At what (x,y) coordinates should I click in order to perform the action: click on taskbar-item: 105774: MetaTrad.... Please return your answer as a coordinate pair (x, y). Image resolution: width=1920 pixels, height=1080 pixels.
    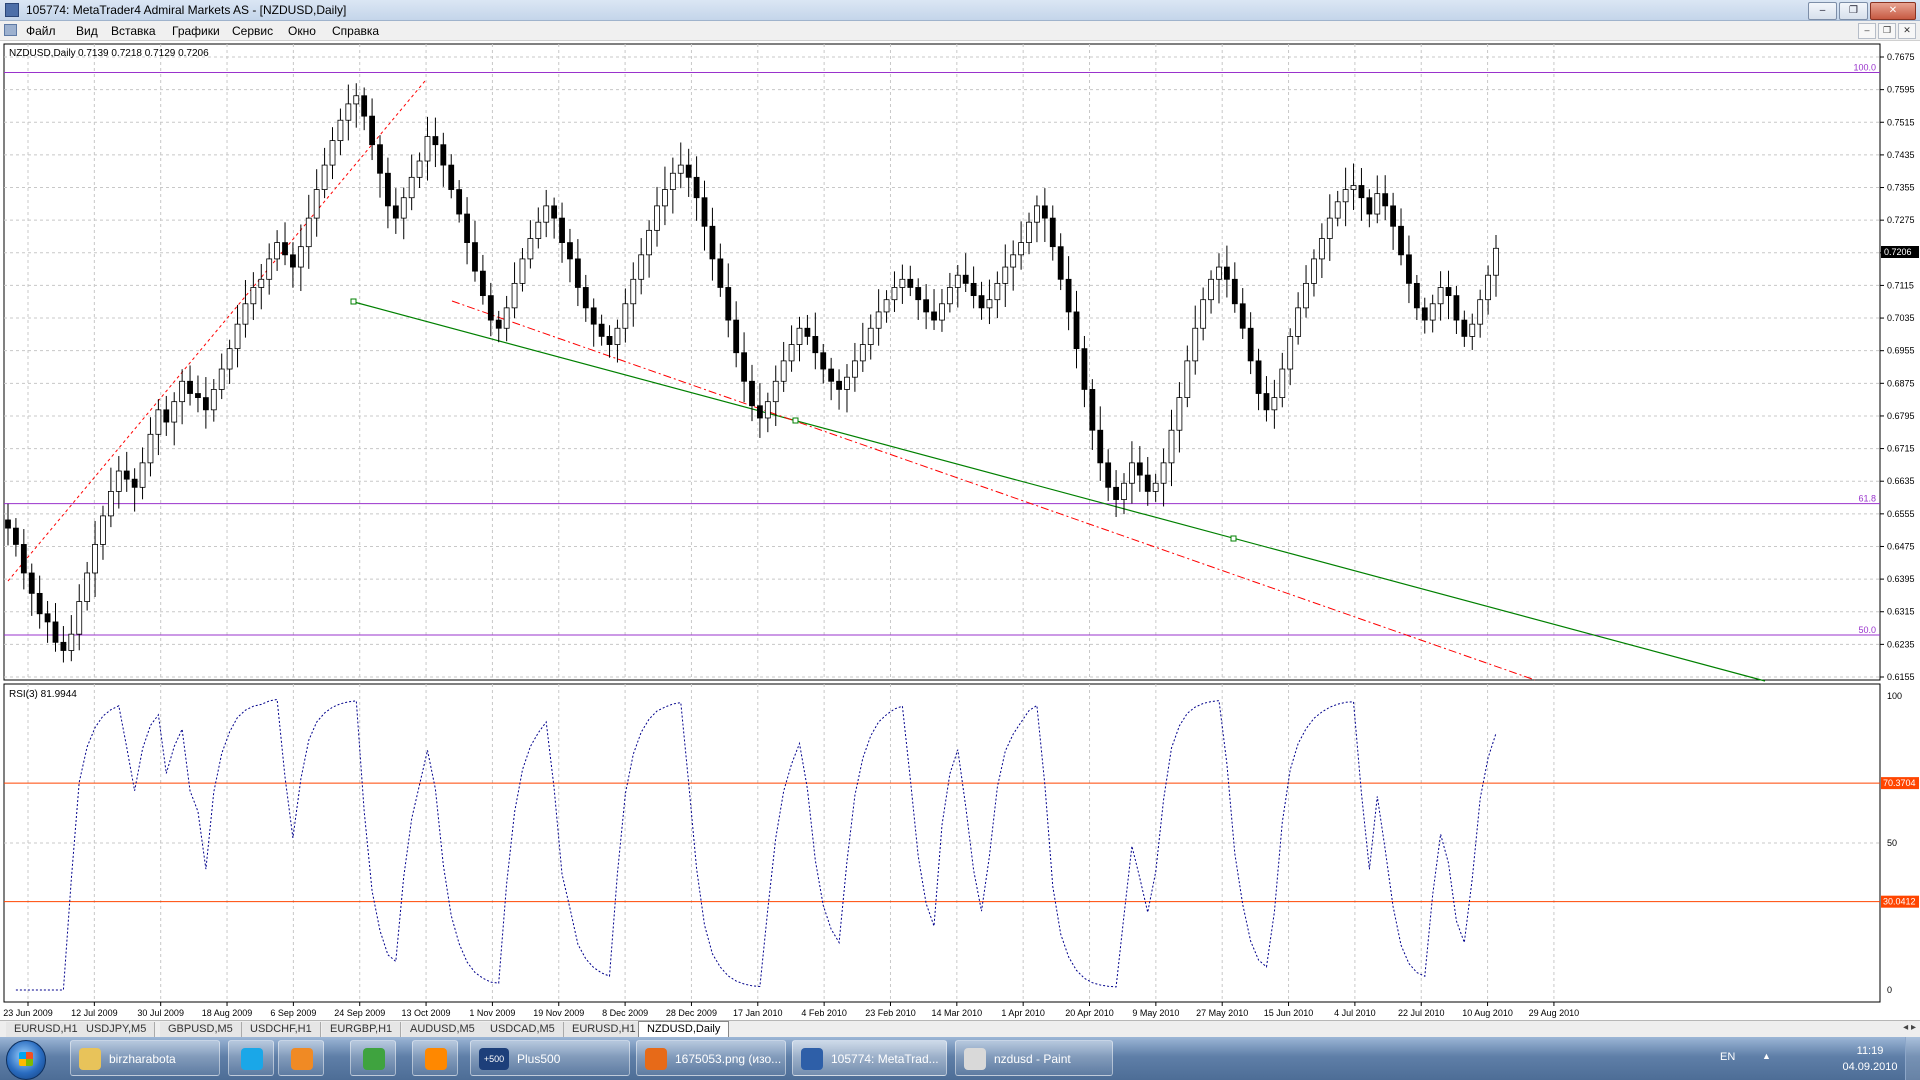
    Looking at the image, I should click on (869, 1058).